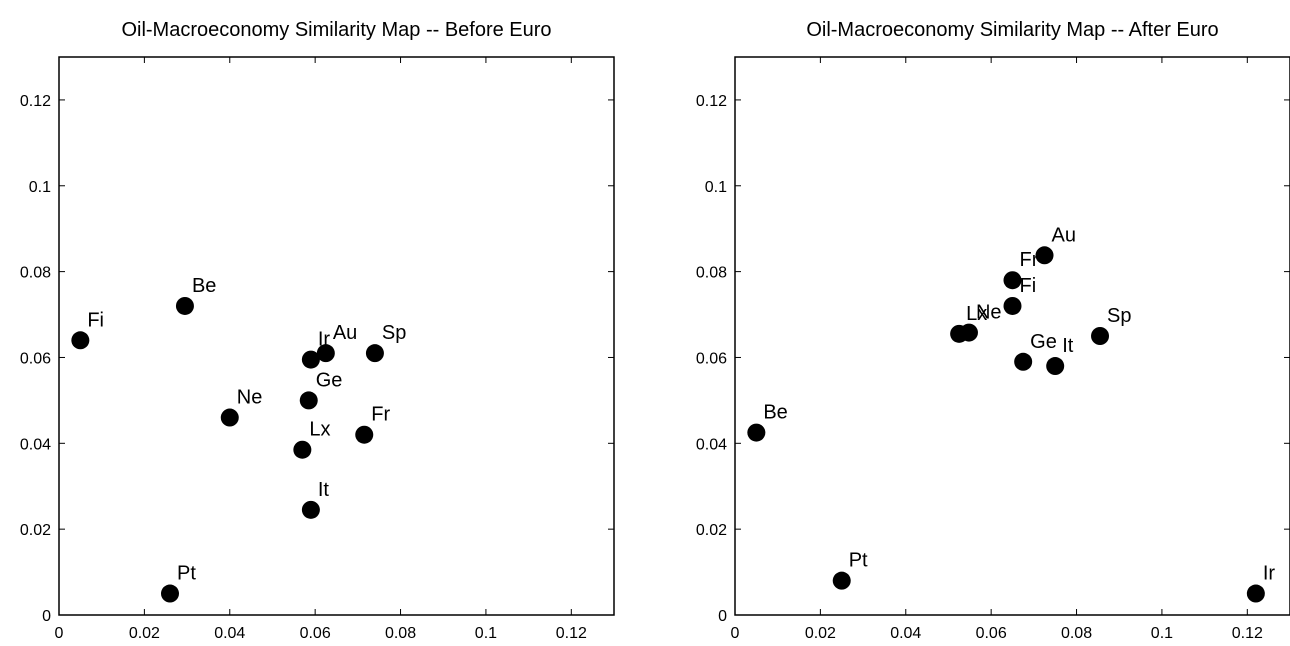  Describe the element at coordinates (1269, 574) in the screenshot. I see `point-label-ir: Ir` at that location.